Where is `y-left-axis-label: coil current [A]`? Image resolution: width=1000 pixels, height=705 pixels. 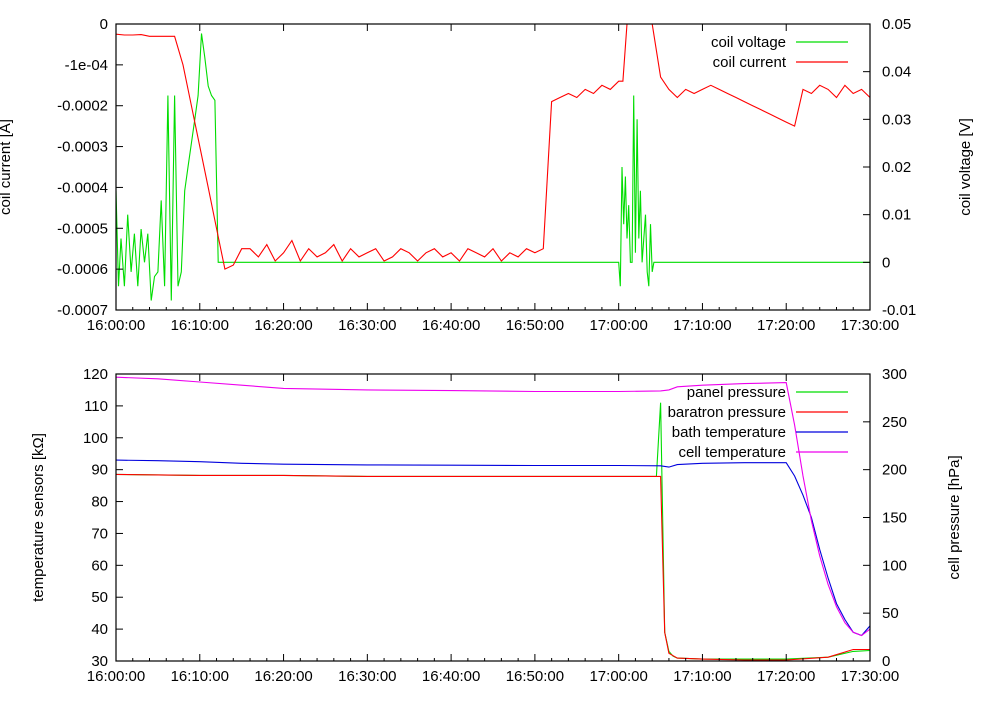 y-left-axis-label: coil current [A] is located at coordinates (7, 167).